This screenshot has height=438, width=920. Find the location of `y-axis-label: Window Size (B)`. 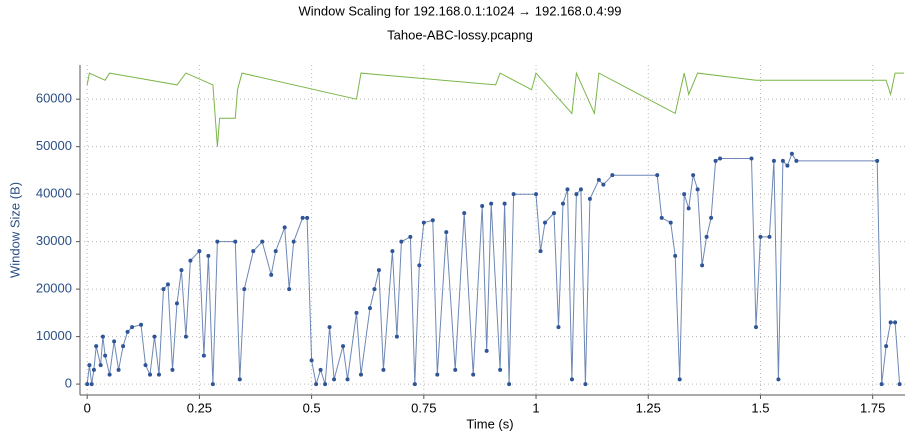

y-axis-label: Window Size (B) is located at coordinates (14, 230).